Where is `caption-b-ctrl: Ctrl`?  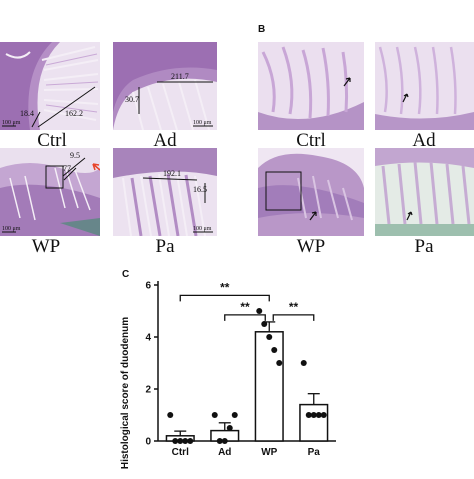 caption-b-ctrl: Ctrl is located at coordinates (311, 140).